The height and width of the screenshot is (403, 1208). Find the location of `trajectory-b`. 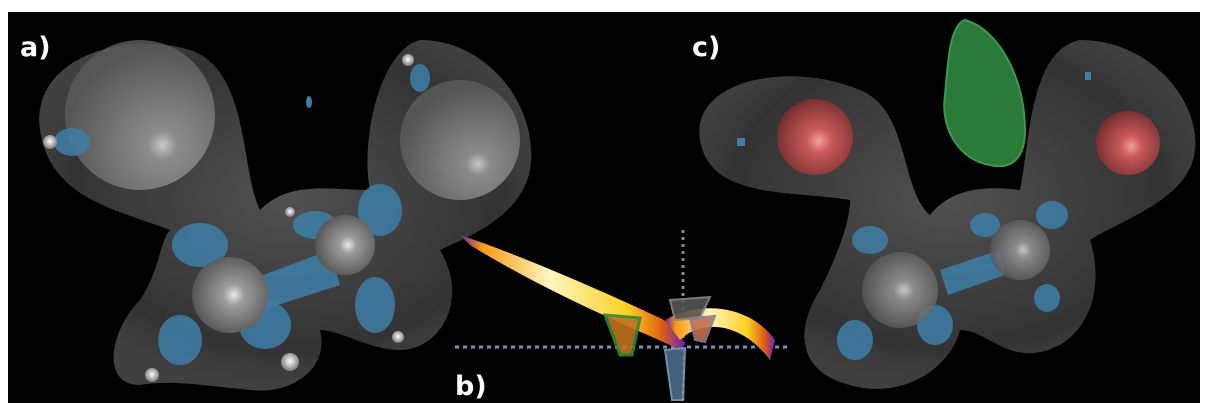

trajectory-b is located at coordinates (622, 315).